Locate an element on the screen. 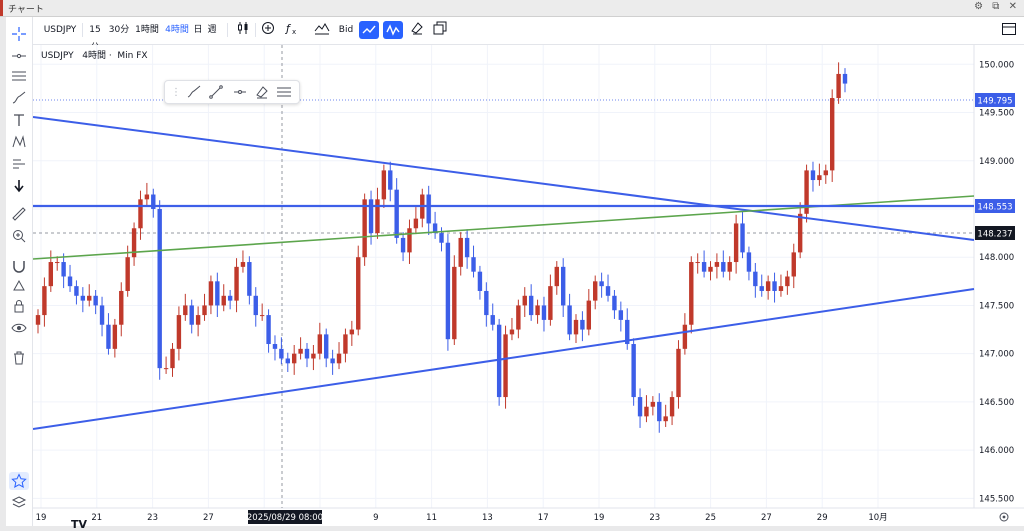 Image resolution: width=1024 pixels, height=531 pixels. line-chart-toggle-icon is located at coordinates (369, 30).